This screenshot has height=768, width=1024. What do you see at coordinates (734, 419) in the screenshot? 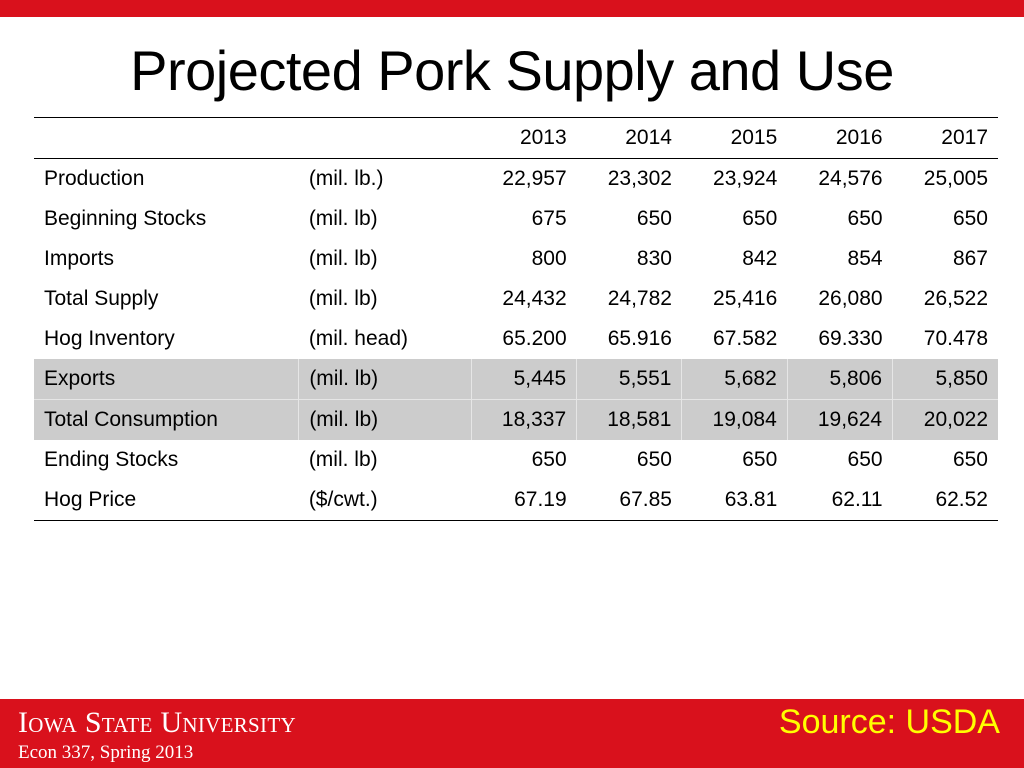
I see `row-value-cell: 19,084` at bounding box center [734, 419].